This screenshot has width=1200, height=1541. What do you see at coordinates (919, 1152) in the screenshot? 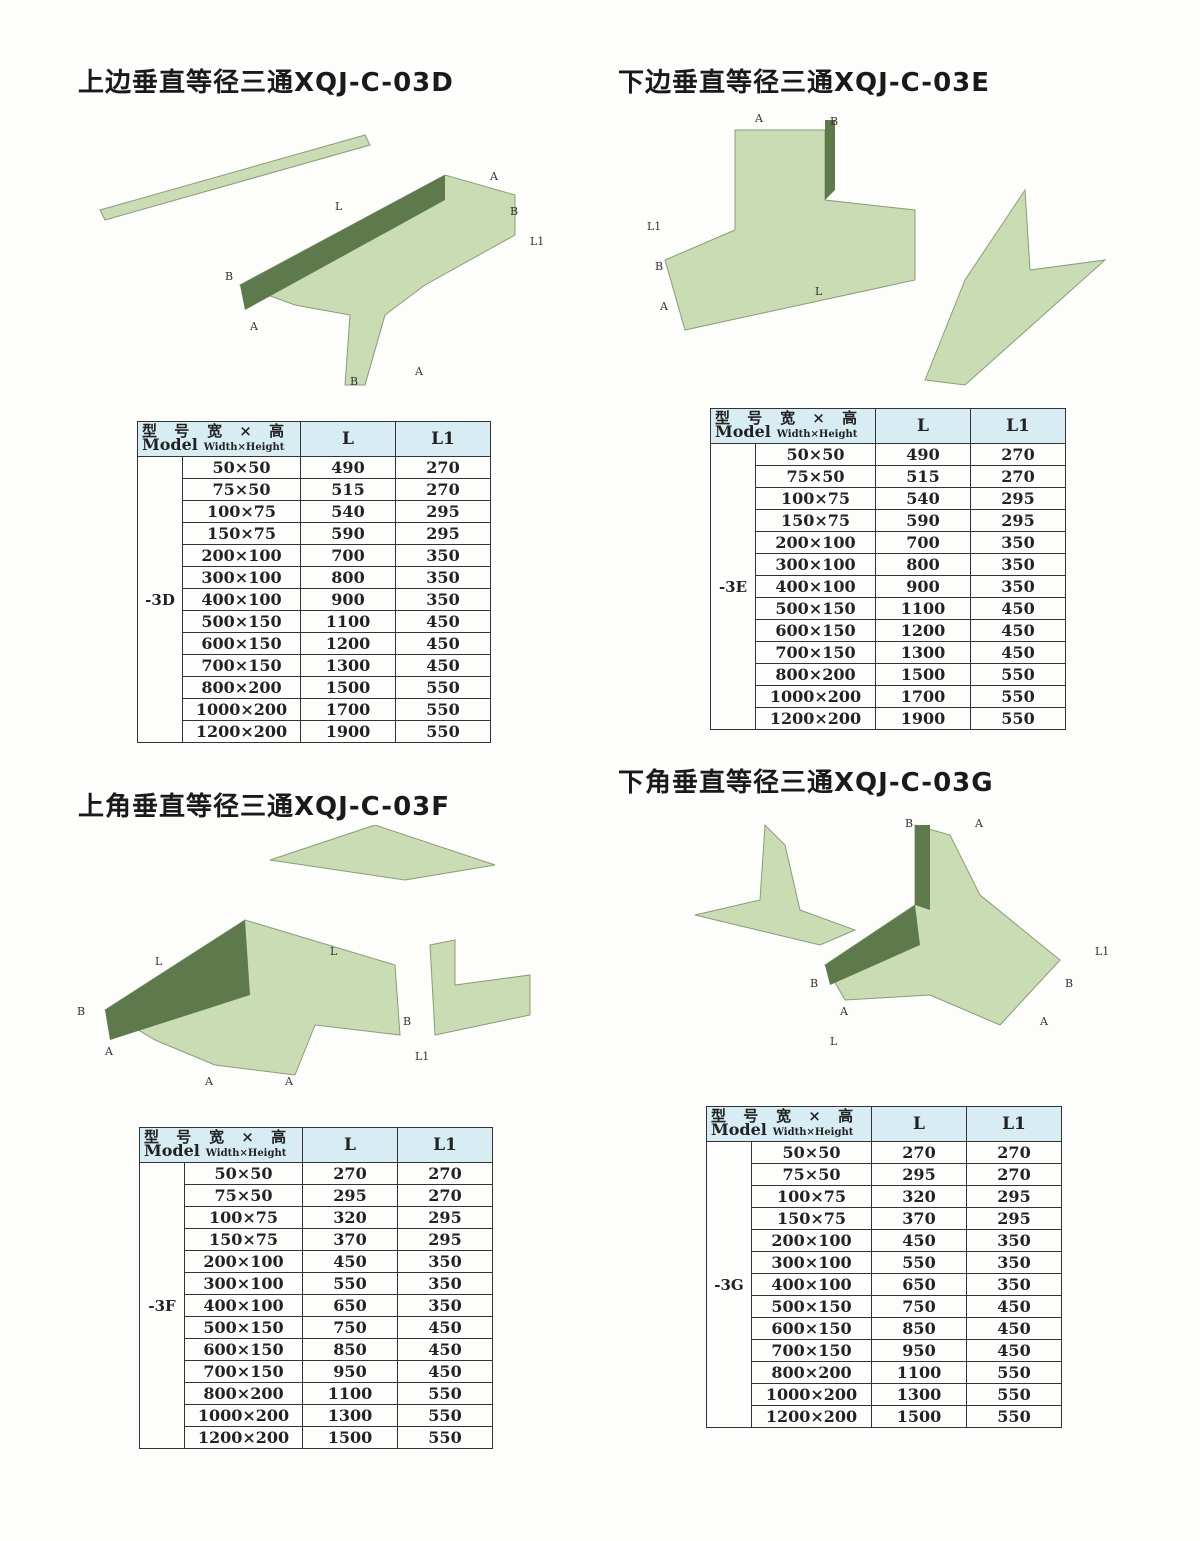
I see `l-cell: 270` at bounding box center [919, 1152].